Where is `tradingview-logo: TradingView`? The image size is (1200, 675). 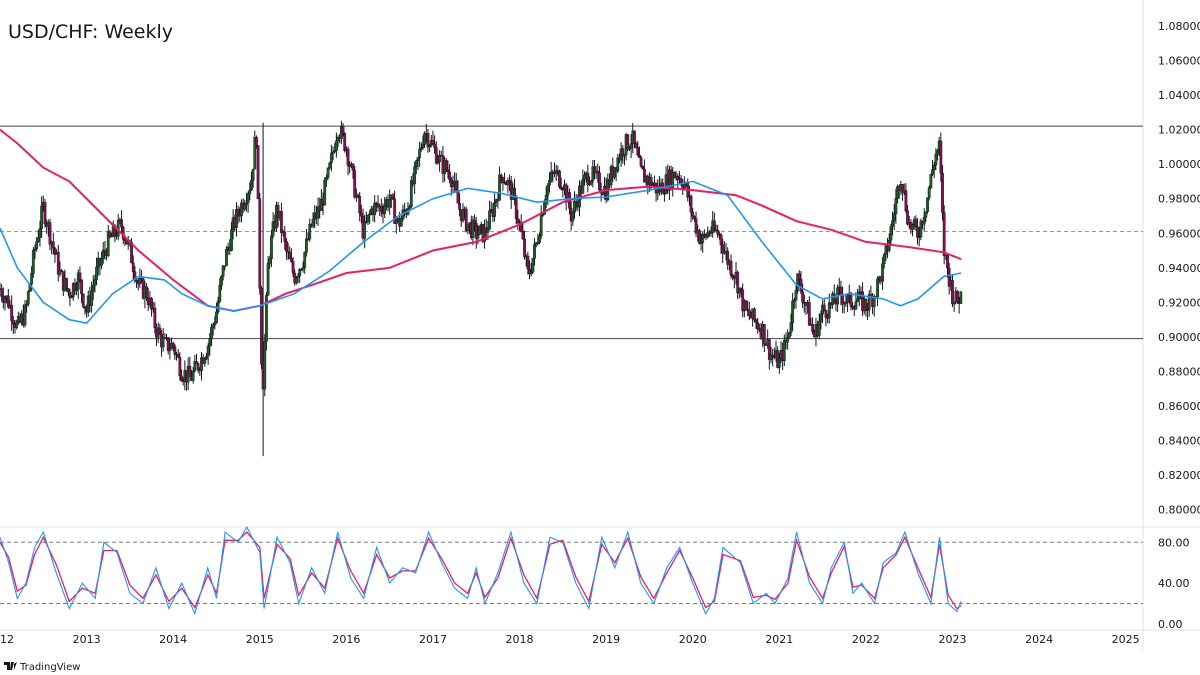
tradingview-logo: TradingView is located at coordinates (42, 667).